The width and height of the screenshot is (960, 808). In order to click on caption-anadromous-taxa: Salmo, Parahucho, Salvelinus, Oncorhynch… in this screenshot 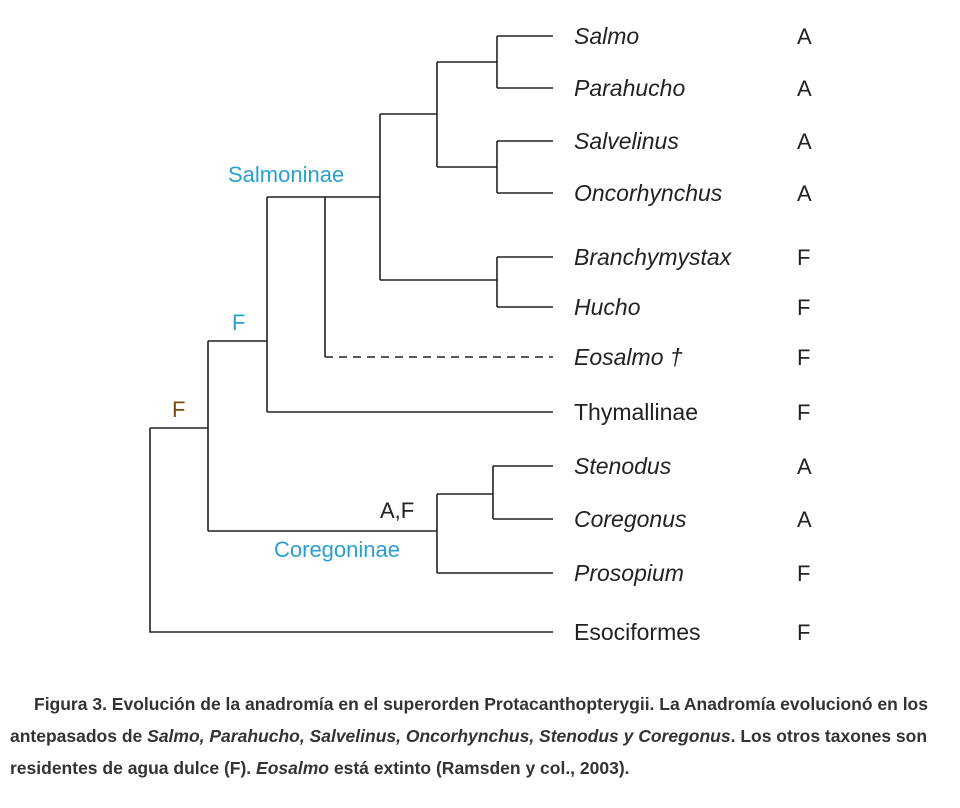, I will do `click(439, 736)`.